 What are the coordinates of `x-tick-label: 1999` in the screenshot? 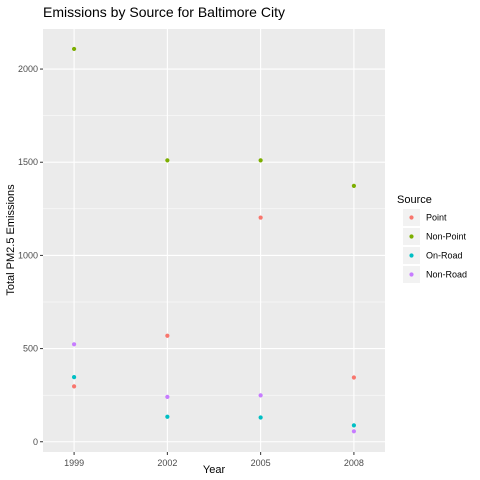 It's located at (74, 463).